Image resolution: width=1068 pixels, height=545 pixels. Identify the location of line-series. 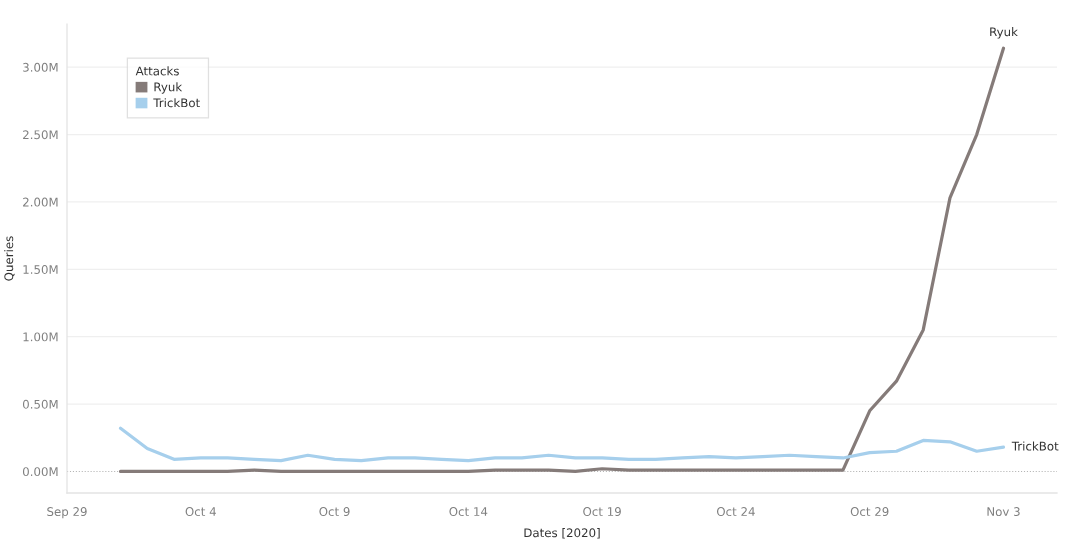
(562, 444).